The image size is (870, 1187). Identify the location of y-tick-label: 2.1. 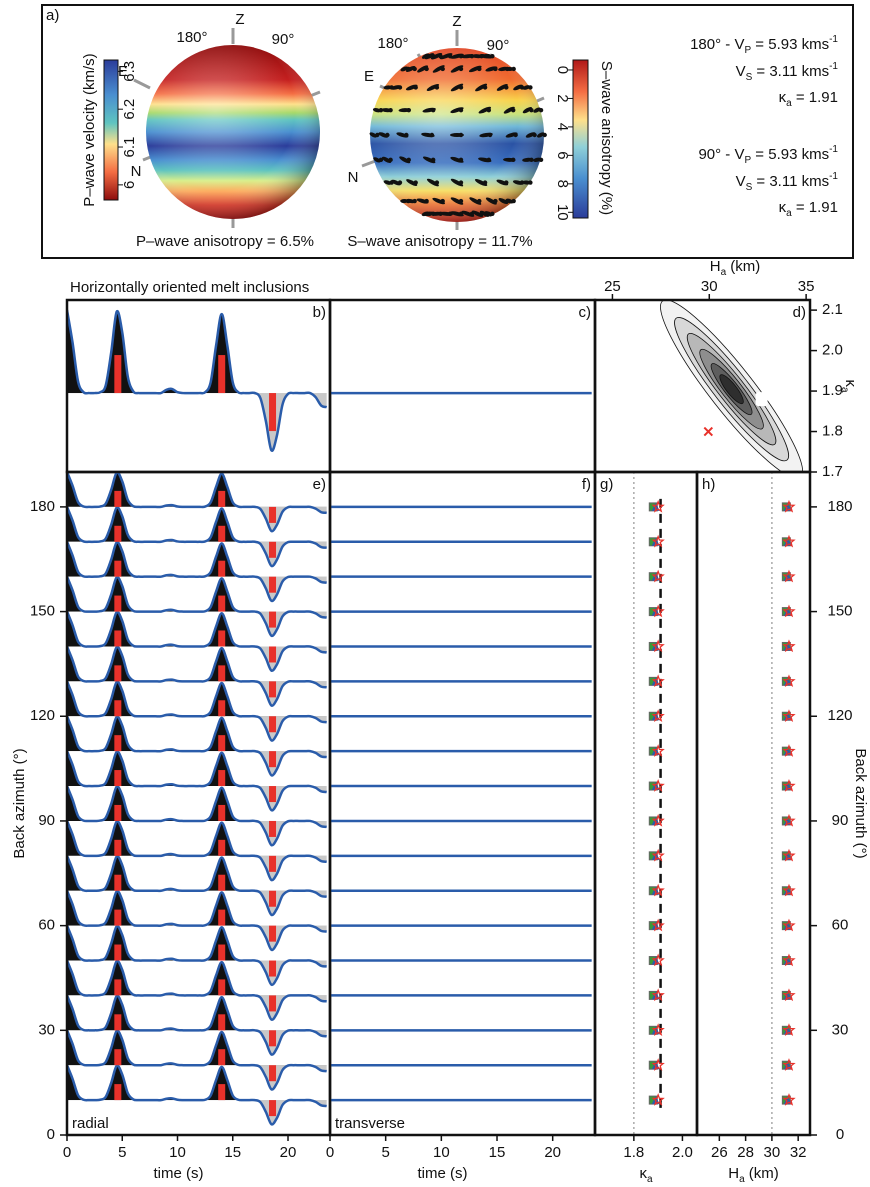
(832, 309).